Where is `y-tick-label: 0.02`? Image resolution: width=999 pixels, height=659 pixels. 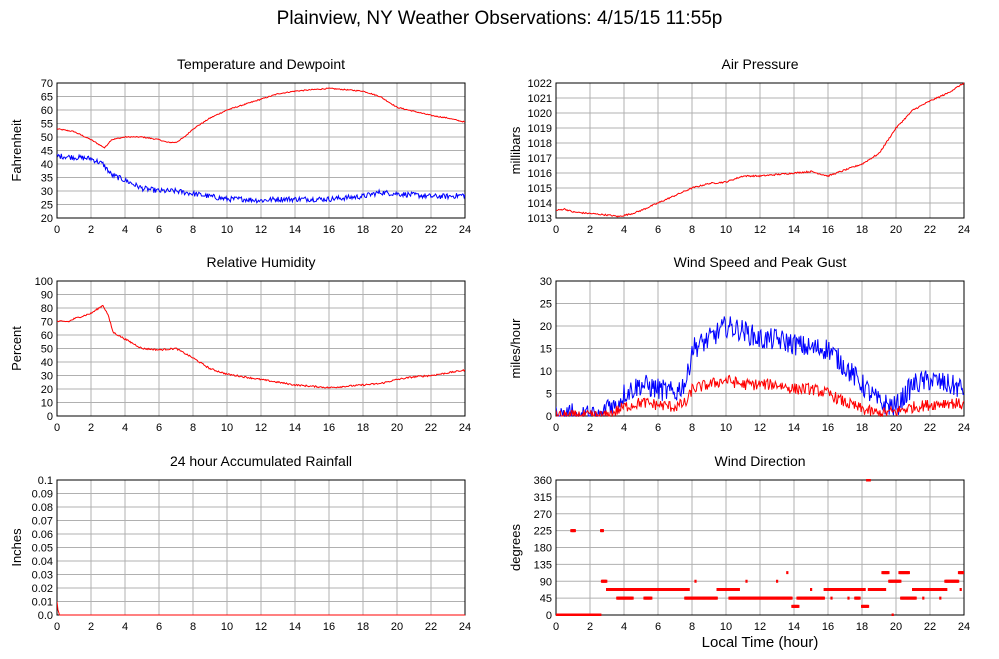 y-tick-label: 0.02 is located at coordinates (42, 589).